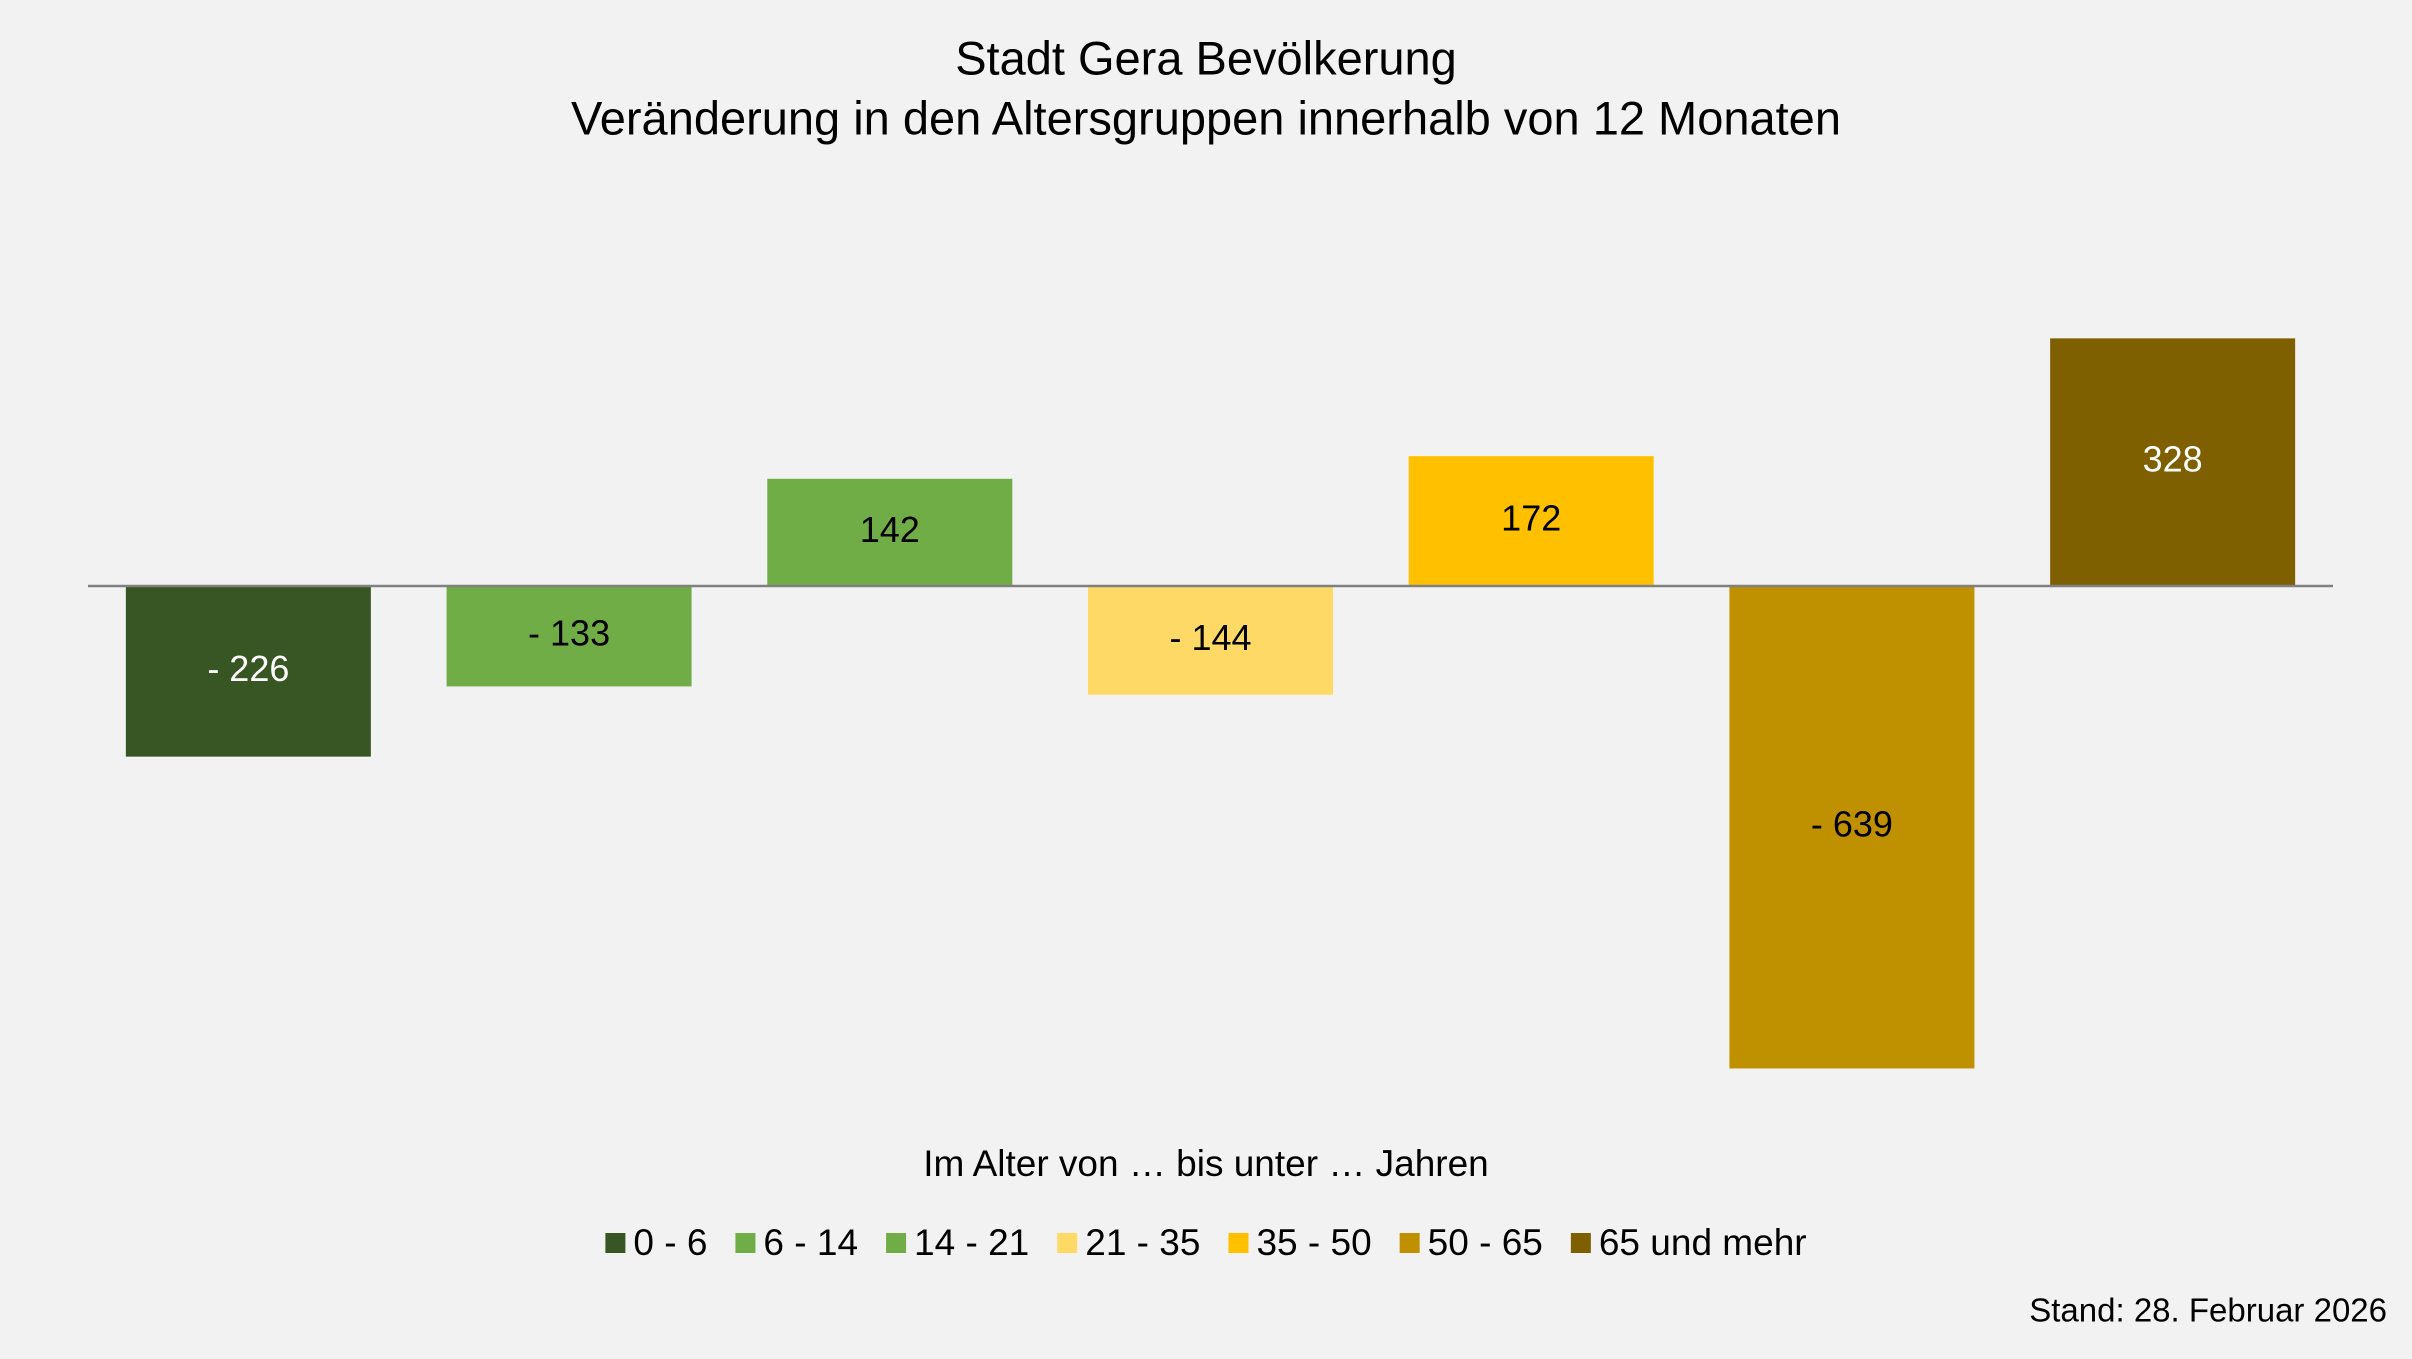 Image resolution: width=2412 pixels, height=1359 pixels. Describe the element at coordinates (1206, 57) in the screenshot. I see `chart-title: Stadt Gera Bevölkerung` at that location.